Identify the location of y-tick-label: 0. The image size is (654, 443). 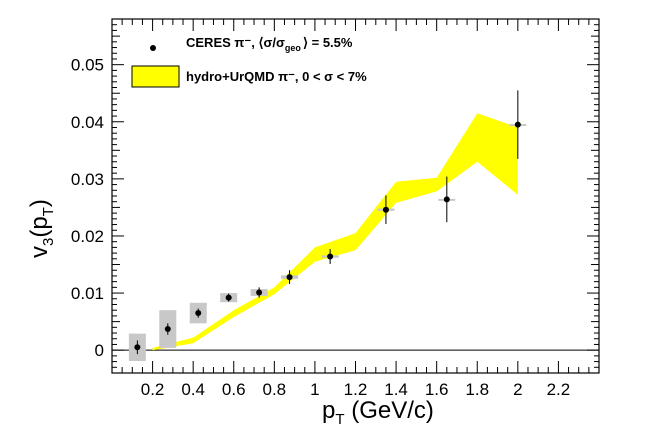
(99, 350).